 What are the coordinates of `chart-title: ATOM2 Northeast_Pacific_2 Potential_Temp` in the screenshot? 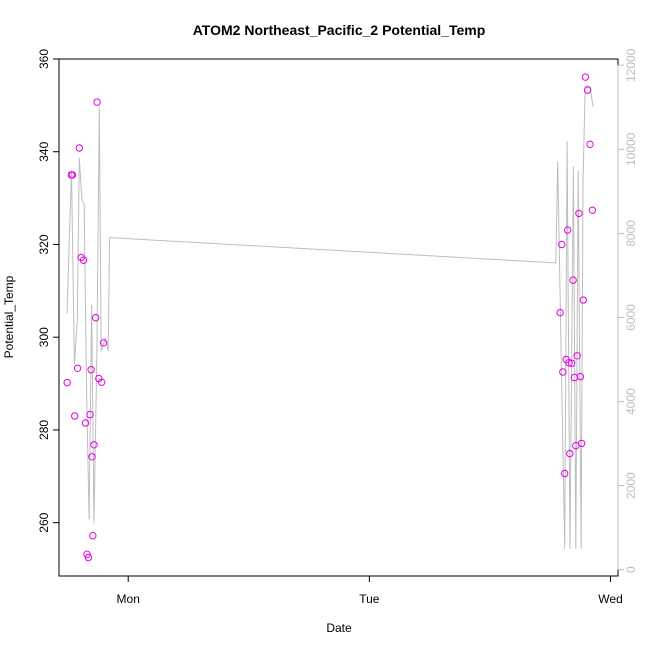 It's located at (339, 30).